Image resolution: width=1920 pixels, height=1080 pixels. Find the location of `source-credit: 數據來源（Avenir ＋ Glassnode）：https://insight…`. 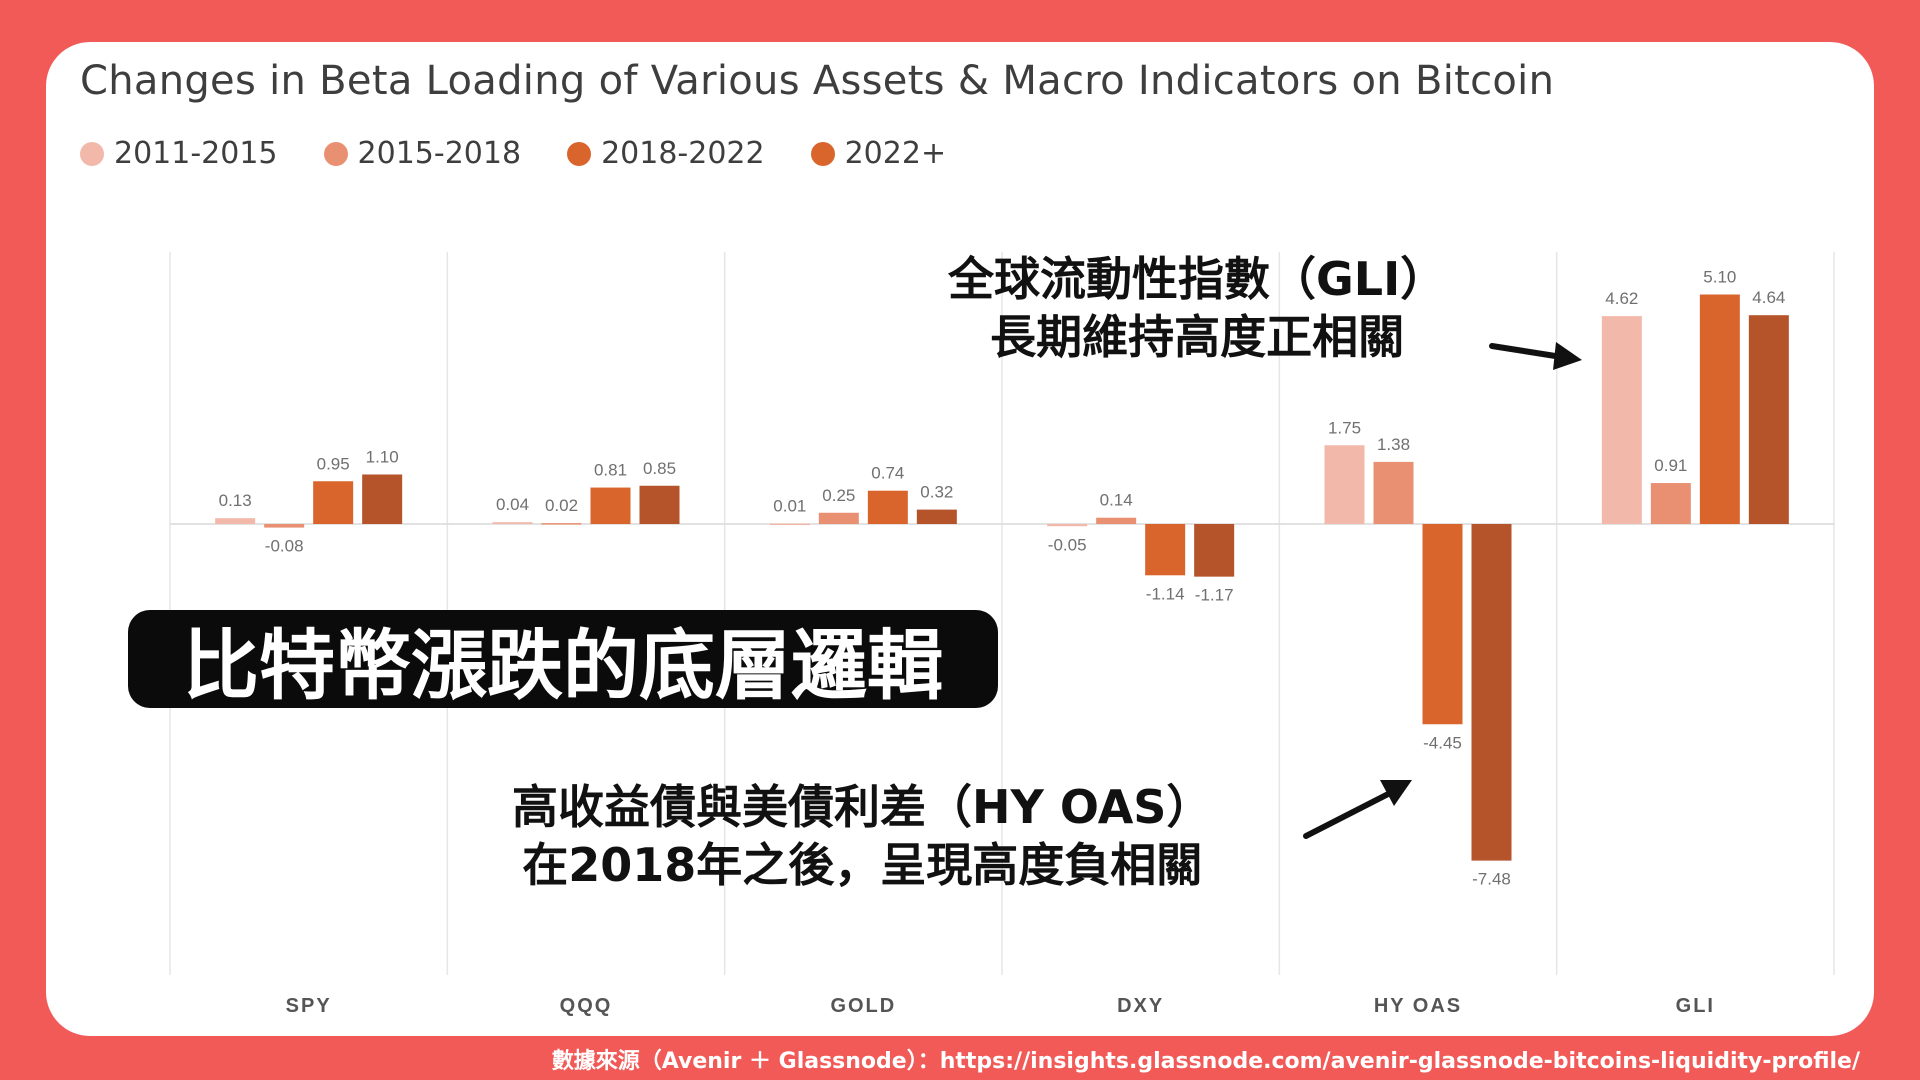

source-credit: 數據來源（Avenir ＋ Glassnode）：https://insight… is located at coordinates (1205, 1061).